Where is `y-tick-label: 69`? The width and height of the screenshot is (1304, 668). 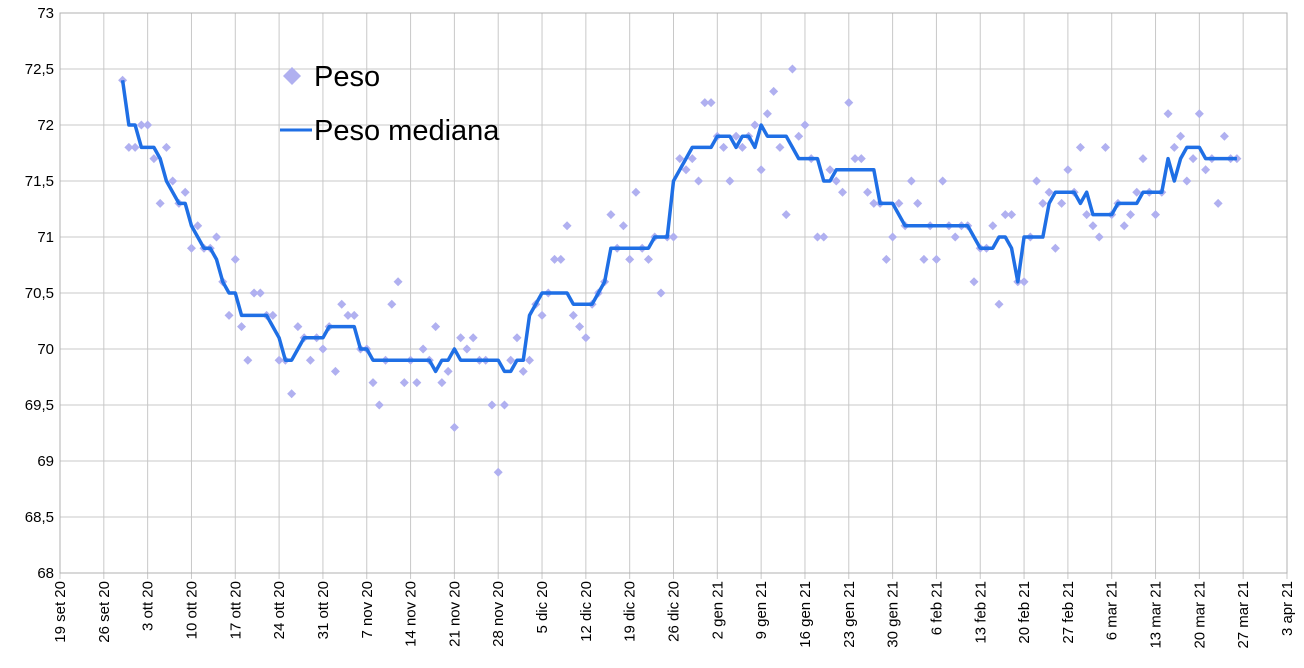
y-tick-label: 69 is located at coordinates (45, 461).